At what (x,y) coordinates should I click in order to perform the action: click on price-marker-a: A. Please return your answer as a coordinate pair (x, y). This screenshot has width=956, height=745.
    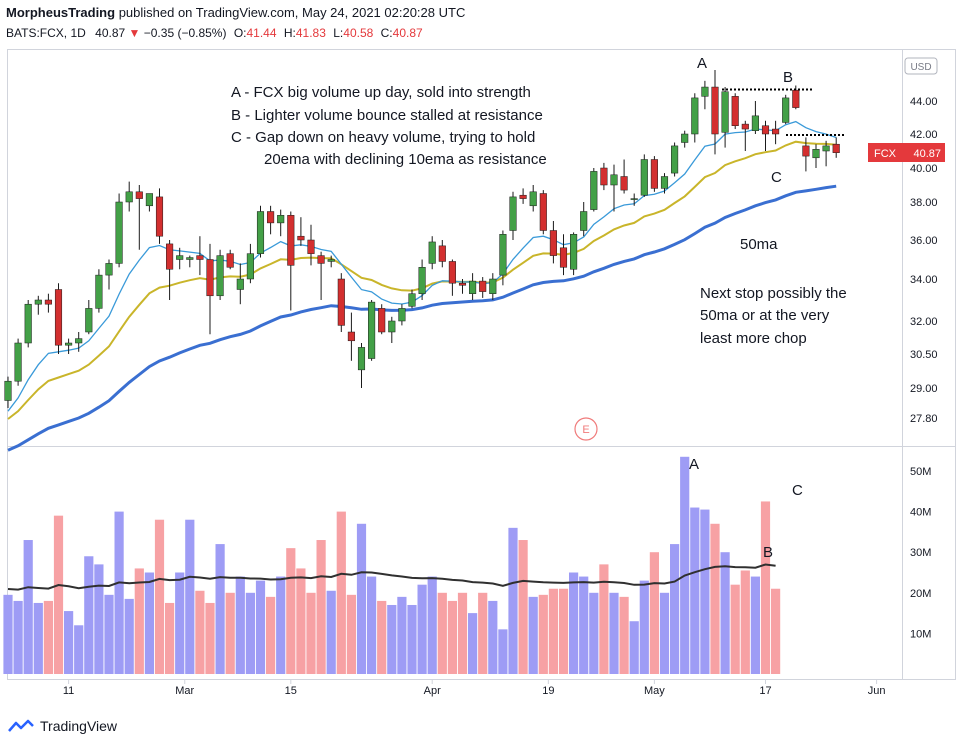
    Looking at the image, I should click on (702, 63).